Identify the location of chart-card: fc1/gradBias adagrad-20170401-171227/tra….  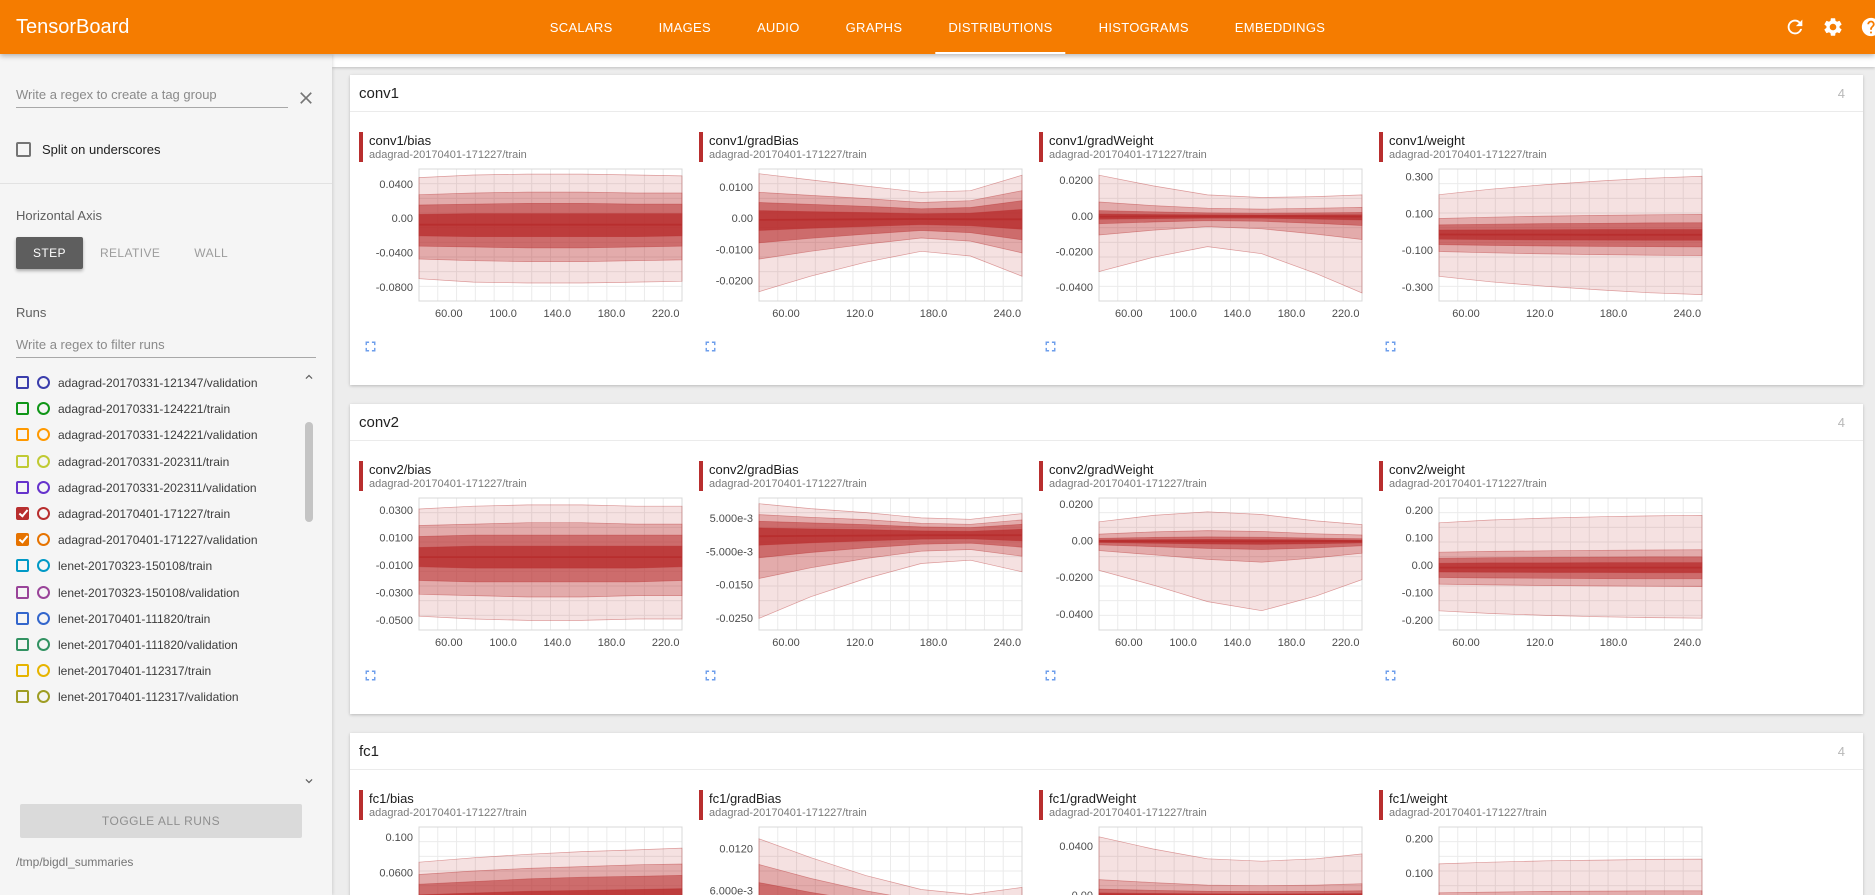
(864, 842).